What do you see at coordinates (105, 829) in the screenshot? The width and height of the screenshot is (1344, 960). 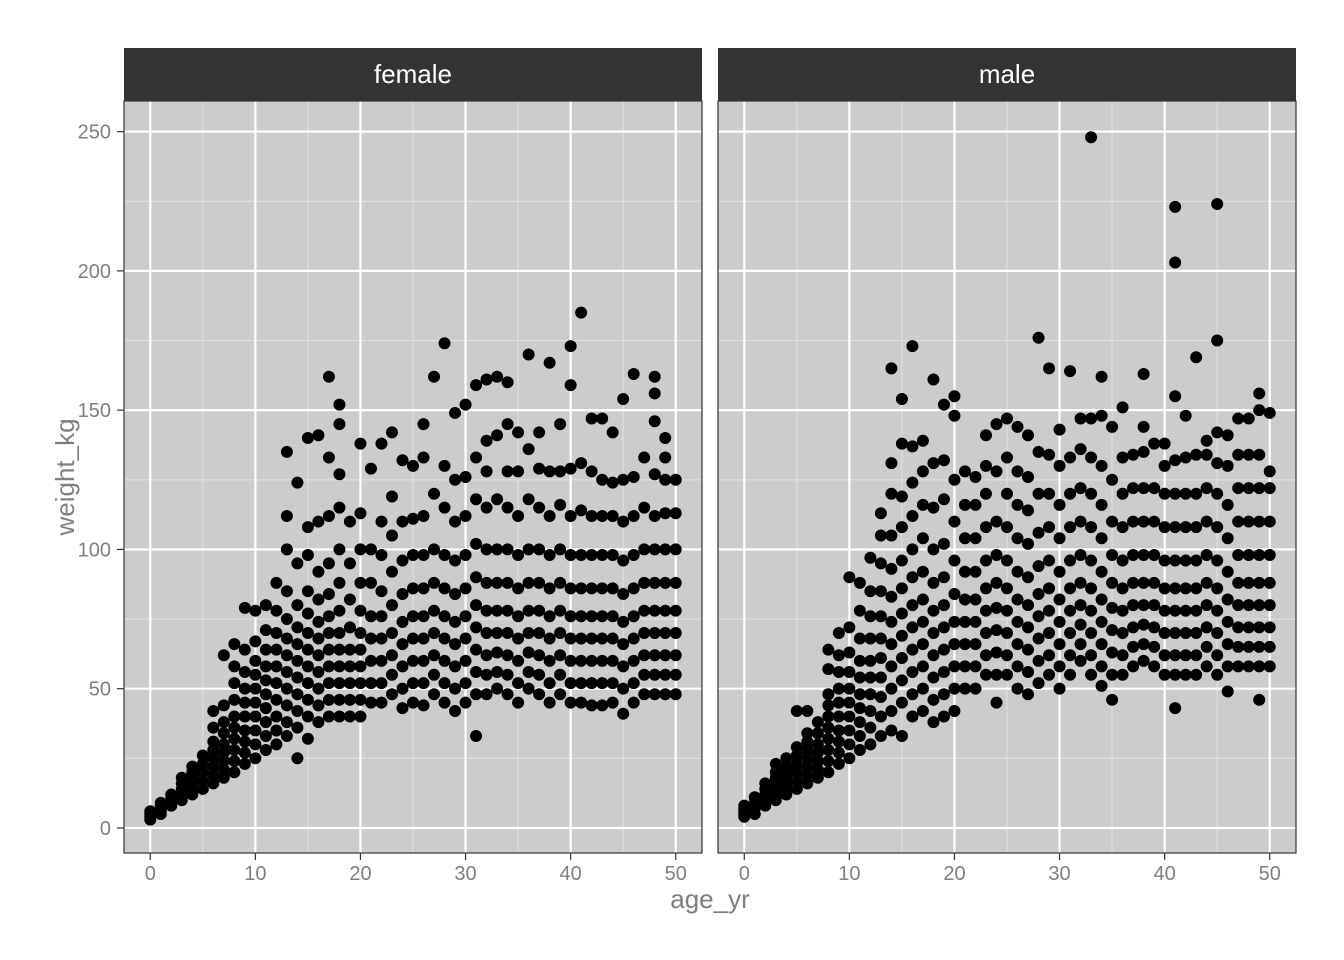 I see `y-tick-label: 0` at bounding box center [105, 829].